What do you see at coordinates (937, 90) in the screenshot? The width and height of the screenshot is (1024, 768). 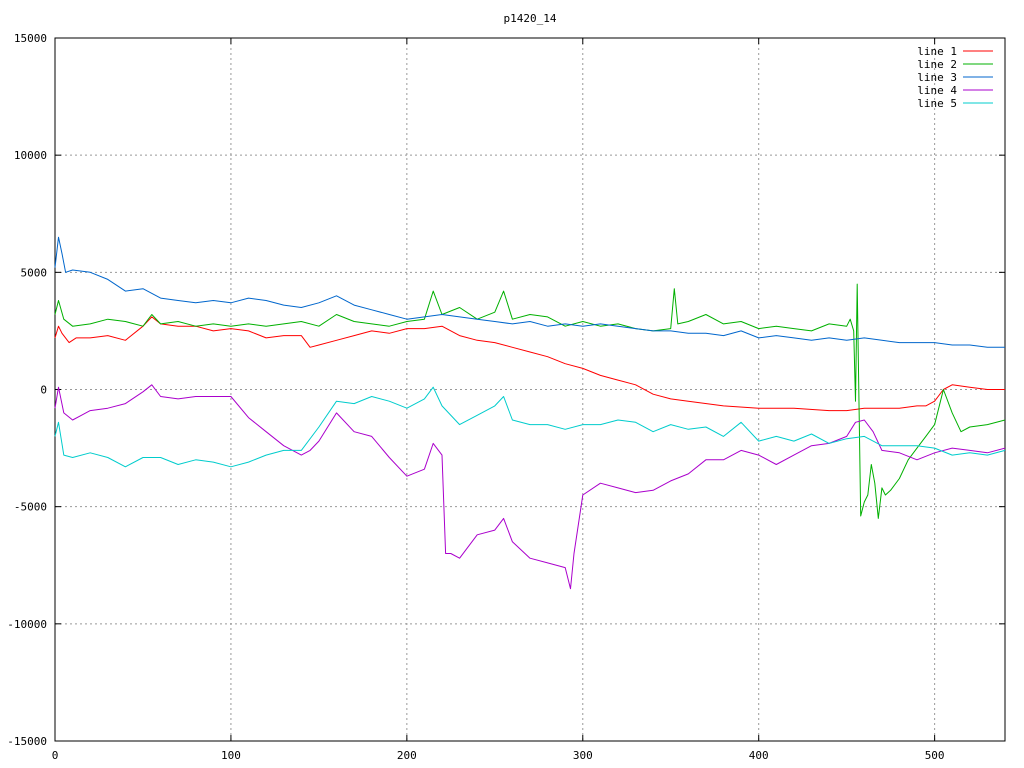 I see `legend-label: line 4` at bounding box center [937, 90].